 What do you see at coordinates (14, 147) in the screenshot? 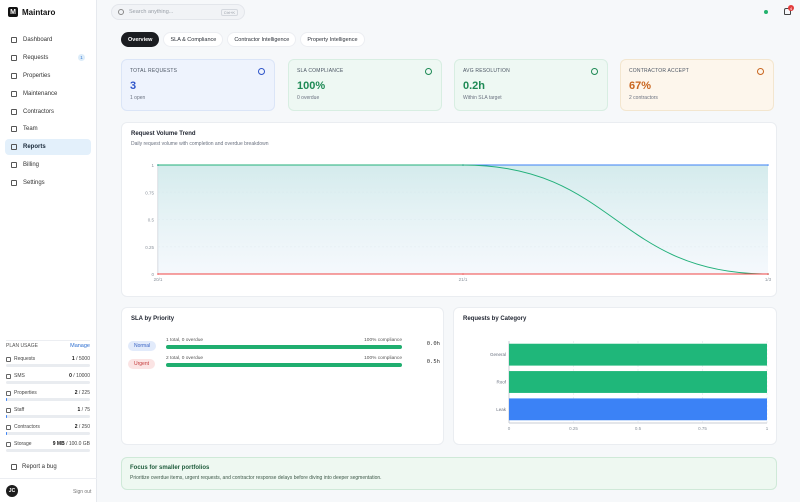
I see `bar-chart-icon` at bounding box center [14, 147].